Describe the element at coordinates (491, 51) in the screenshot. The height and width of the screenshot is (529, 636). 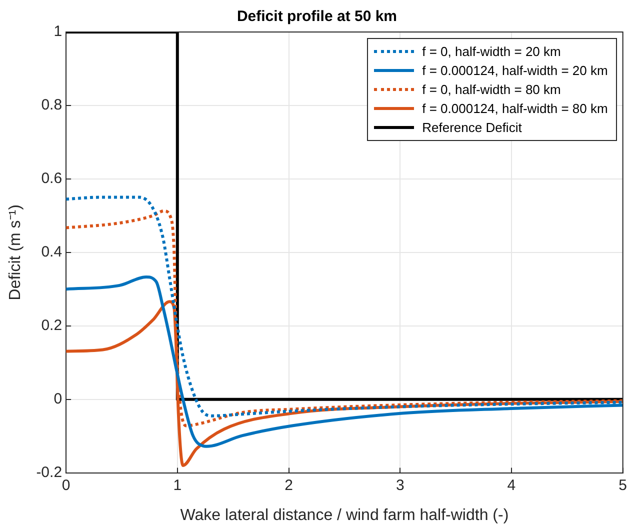
I see `legend-label: f = 0, half-width = 20 km` at that location.